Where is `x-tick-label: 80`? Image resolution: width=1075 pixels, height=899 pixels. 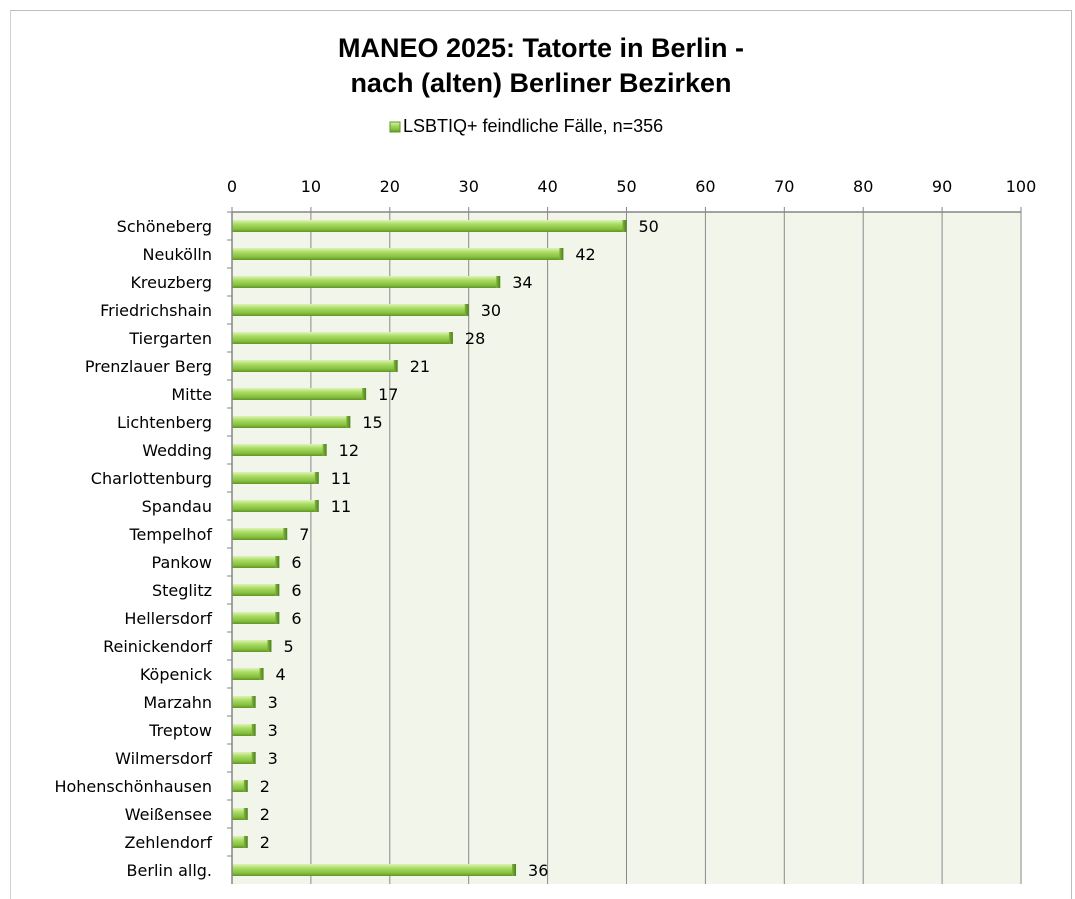 x-tick-label: 80 is located at coordinates (863, 186).